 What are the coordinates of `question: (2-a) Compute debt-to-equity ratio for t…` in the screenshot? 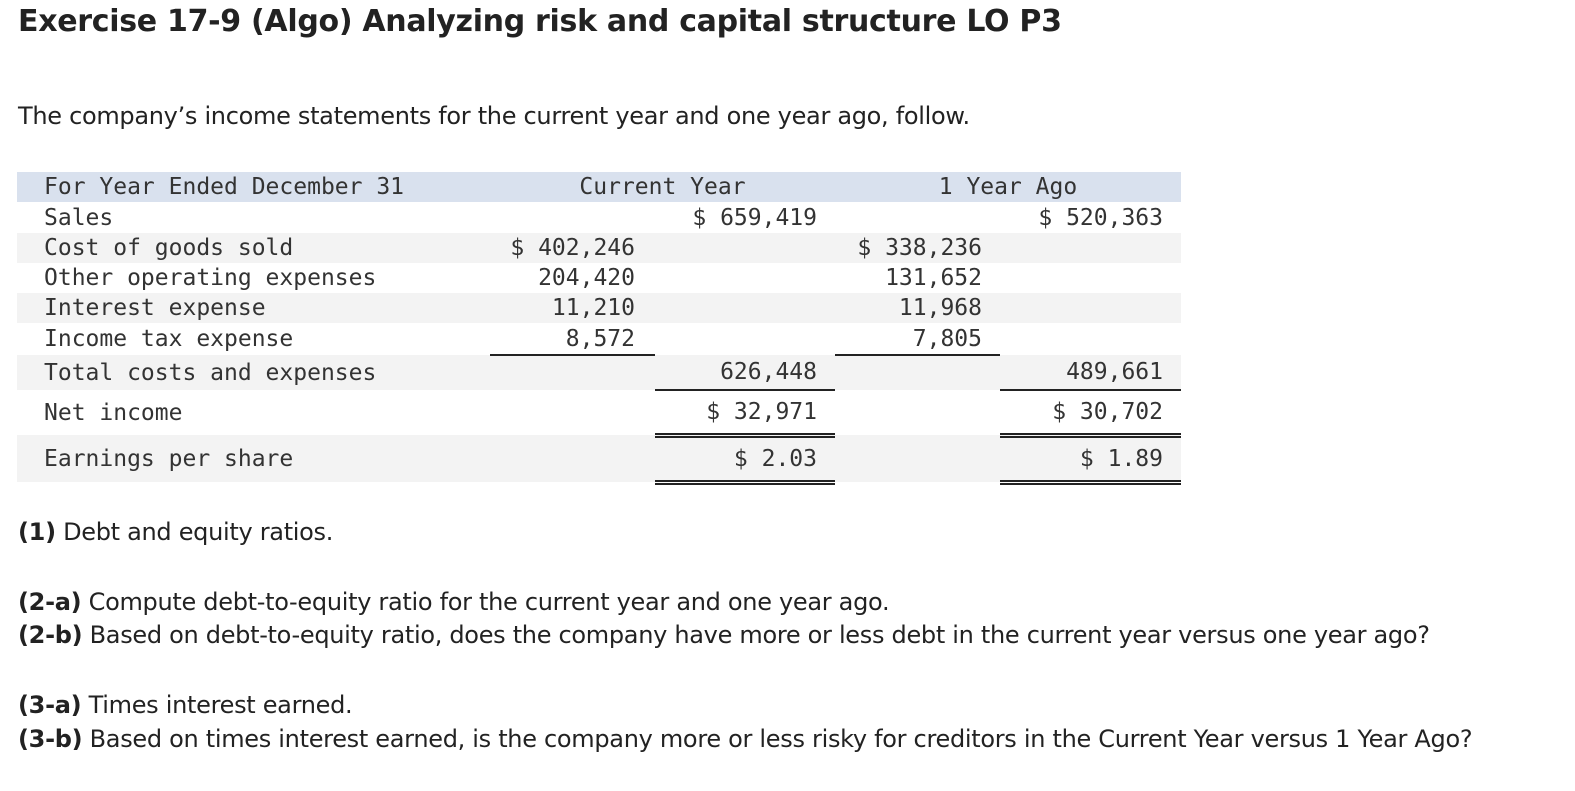 It's located at (454, 602).